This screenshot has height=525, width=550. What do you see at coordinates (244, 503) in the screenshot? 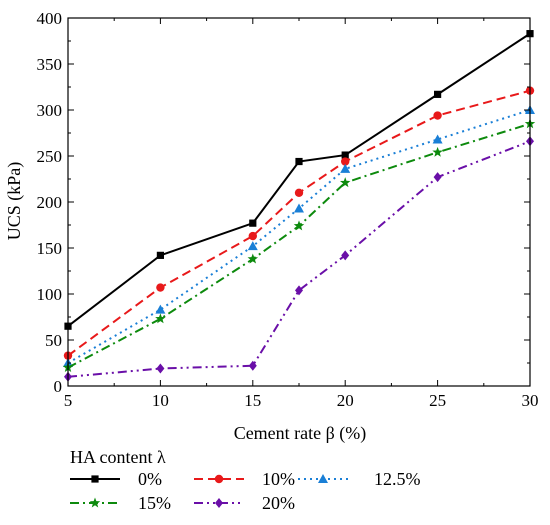
I see `legend-entry: 20%` at bounding box center [244, 503].